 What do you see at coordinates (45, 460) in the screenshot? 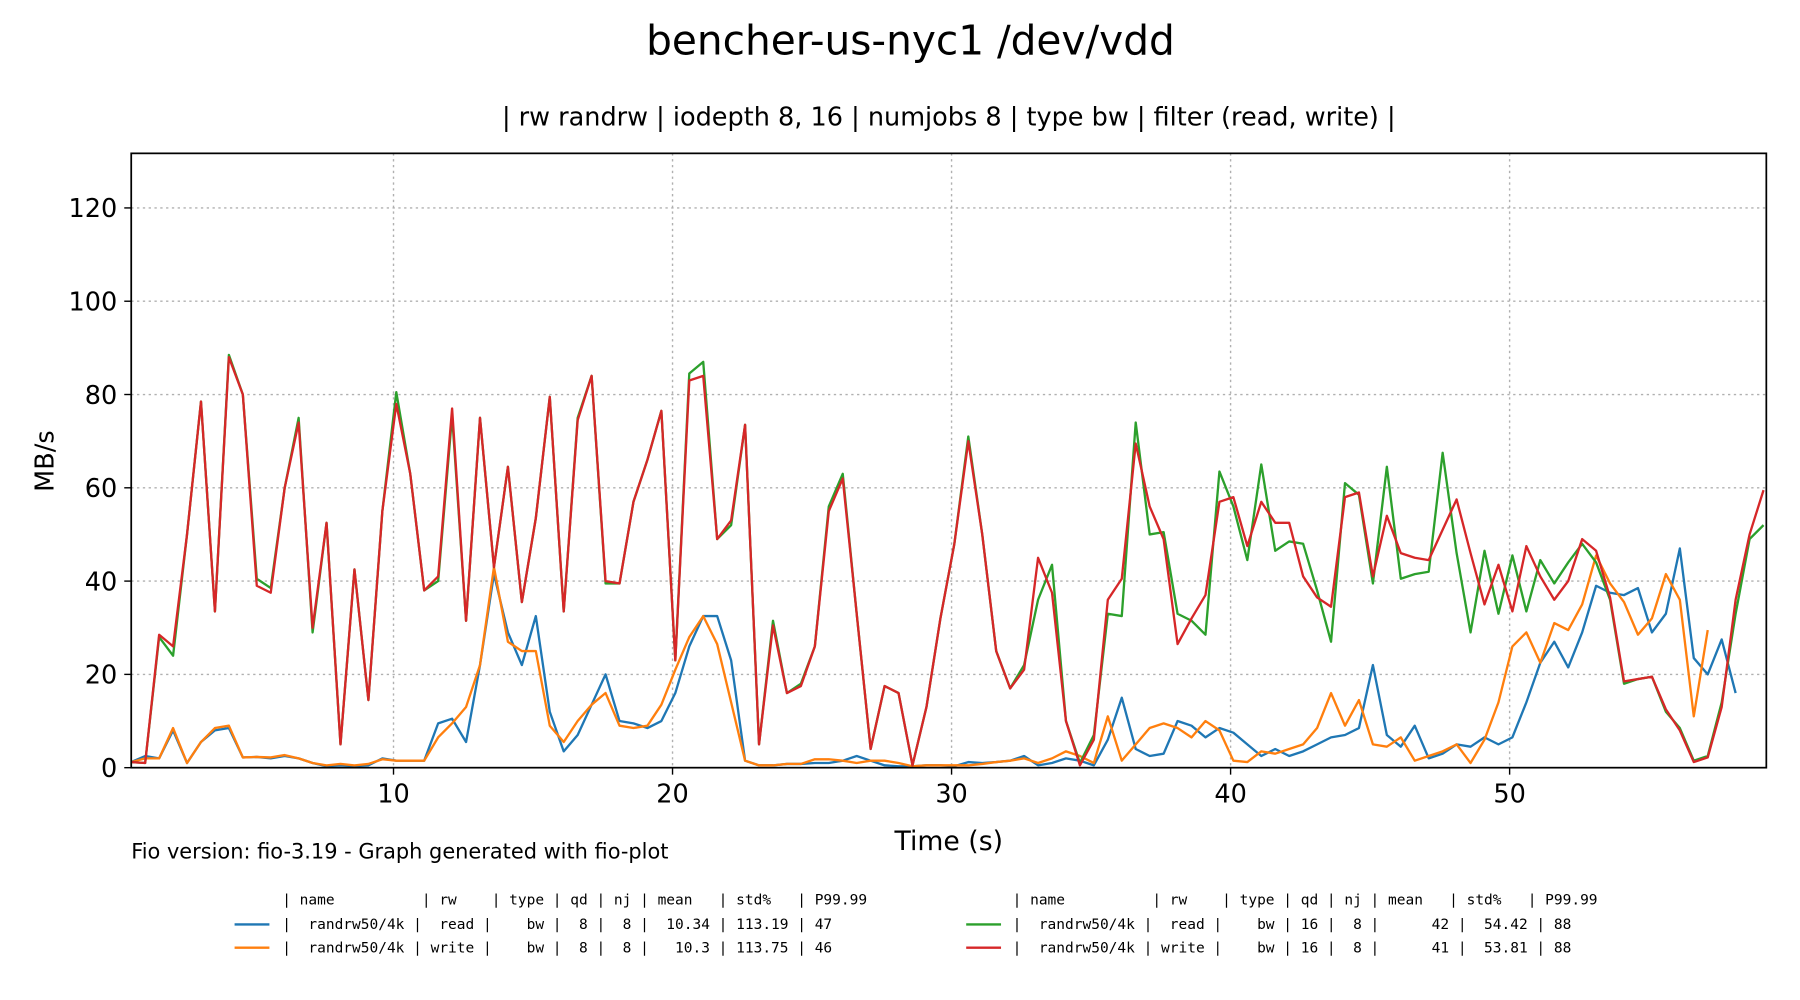
I see `y-axis-label: MB/s` at bounding box center [45, 460].